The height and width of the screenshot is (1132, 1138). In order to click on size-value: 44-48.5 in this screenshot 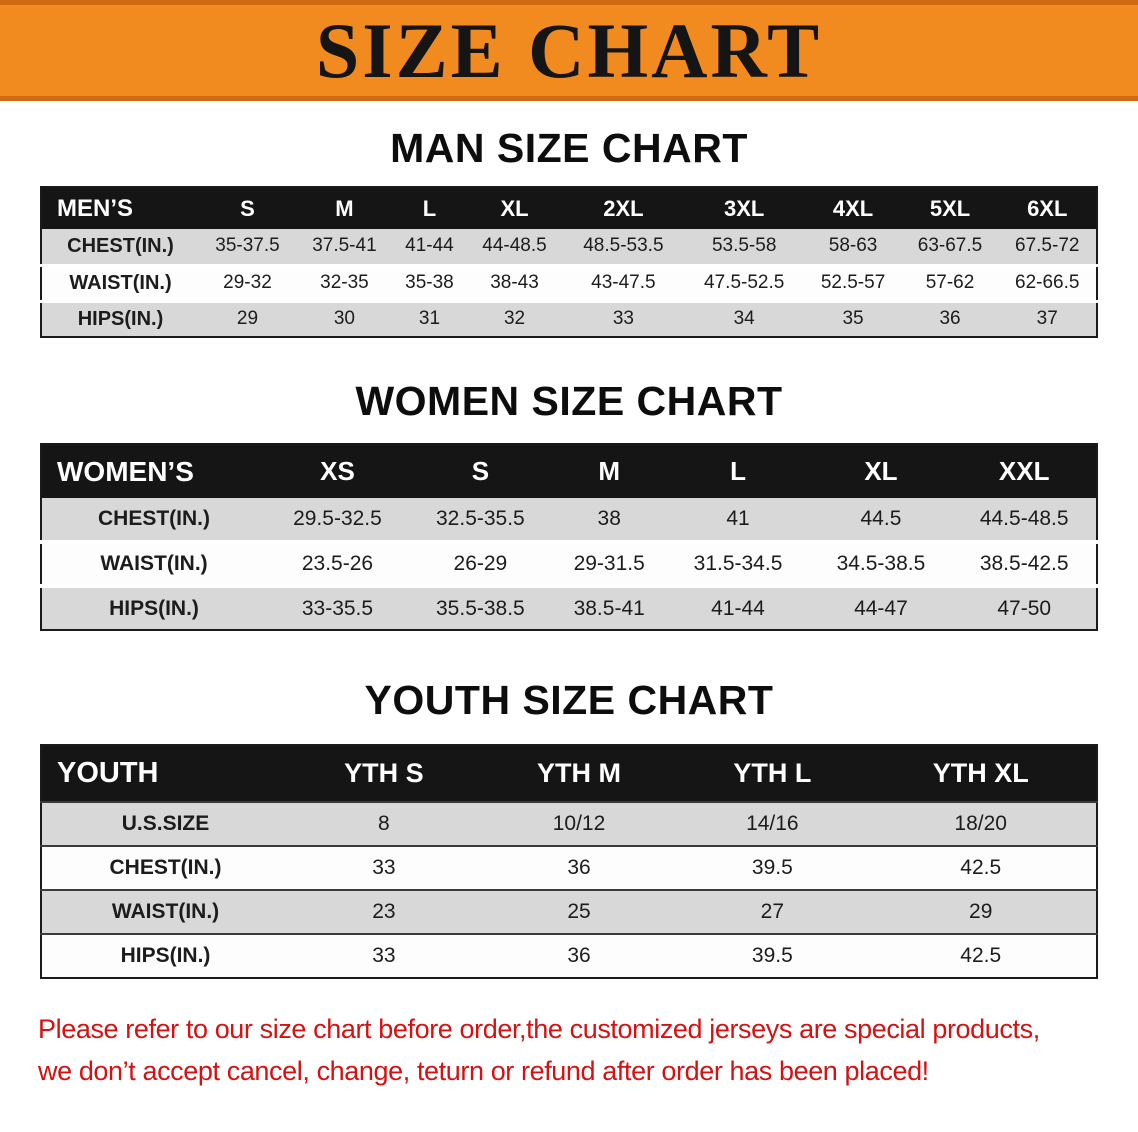, I will do `click(514, 246)`.